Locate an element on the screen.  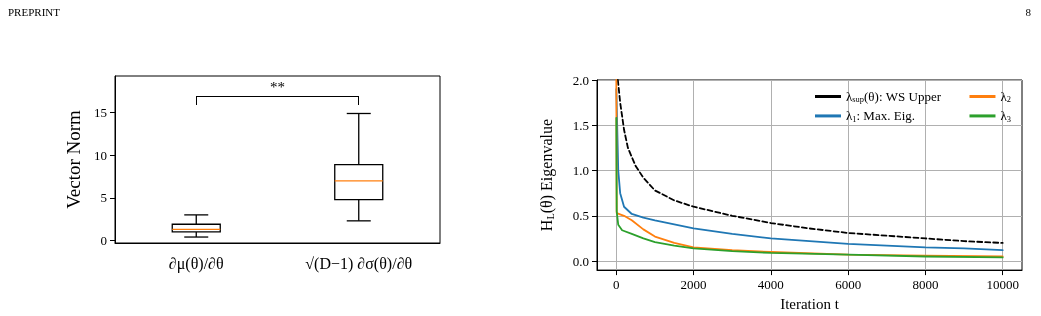
text: PREPRINT is located at coordinates (34, 11).